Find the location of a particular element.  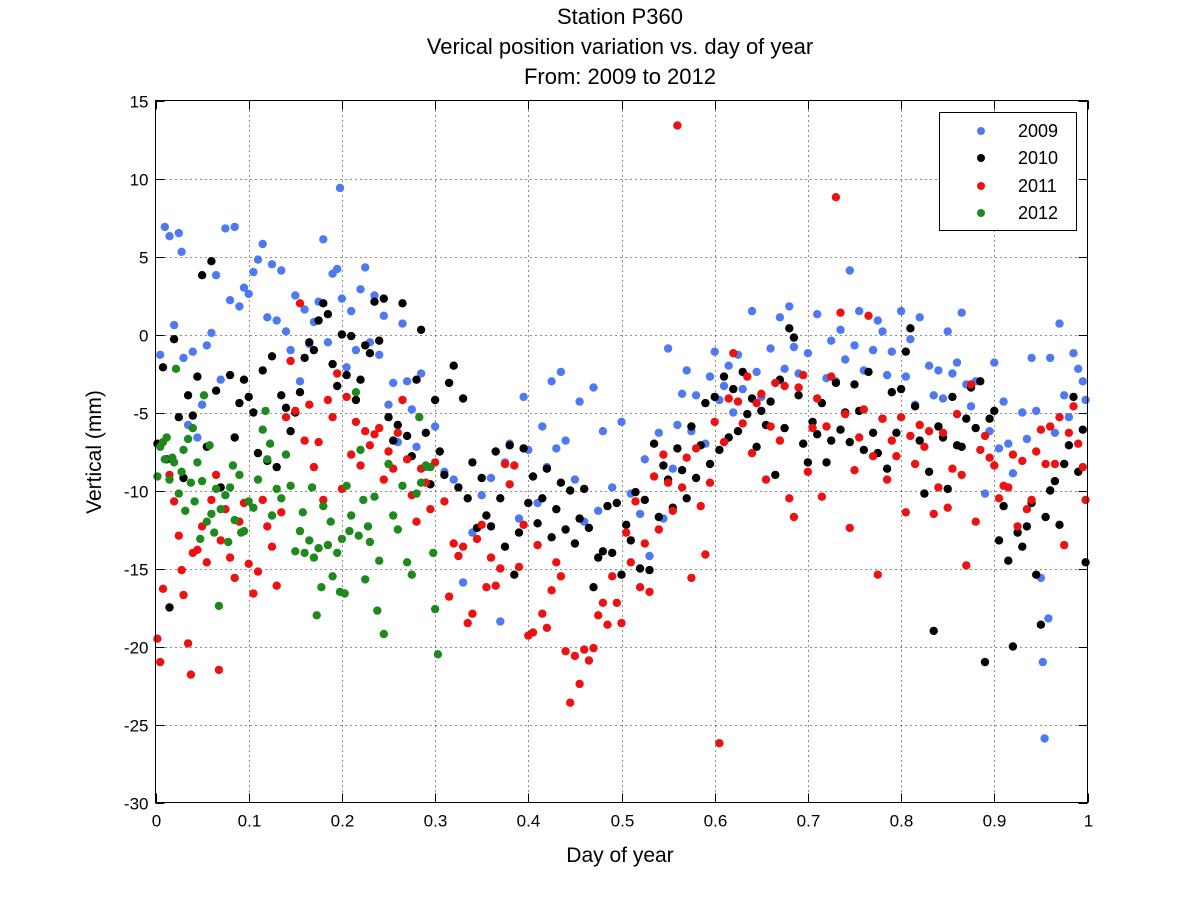

legend-marker-2010 is located at coordinates (981, 158).